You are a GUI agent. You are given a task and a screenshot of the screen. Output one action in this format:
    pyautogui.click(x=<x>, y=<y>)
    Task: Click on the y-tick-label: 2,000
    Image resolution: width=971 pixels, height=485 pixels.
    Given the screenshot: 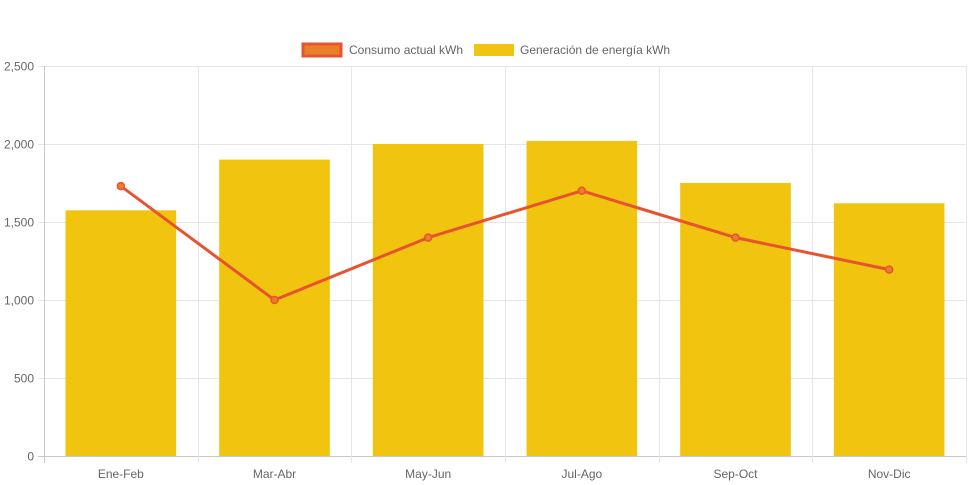 What is the action you would take?
    pyautogui.click(x=19, y=145)
    